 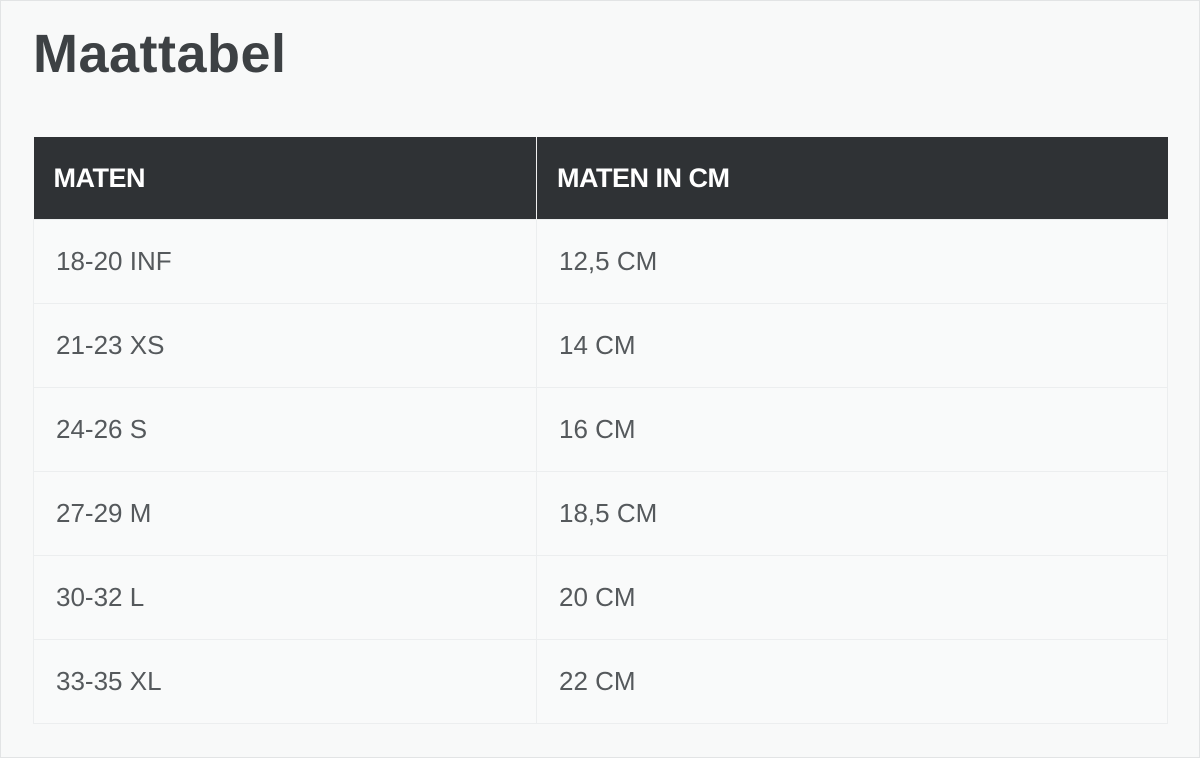 I want to click on column-header-sizes-cm: MATEN IN CM, so click(x=852, y=178).